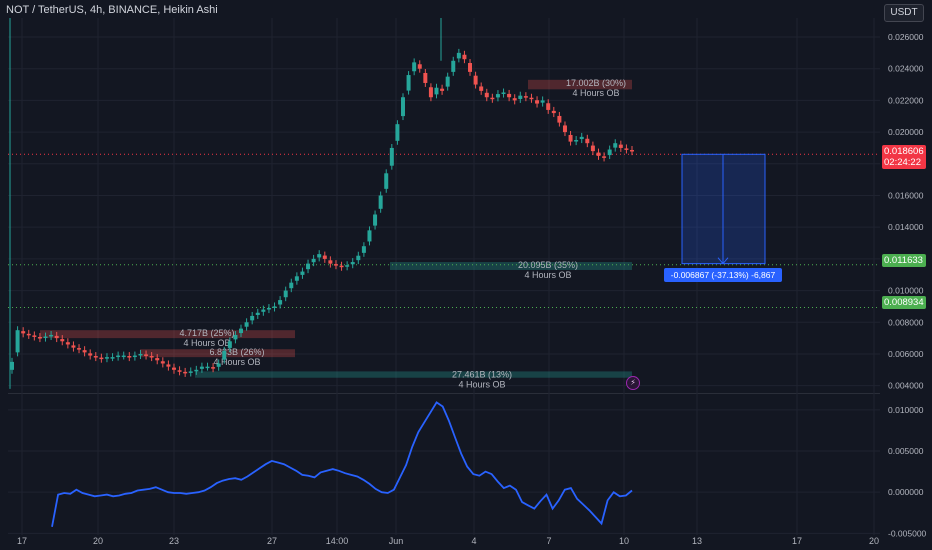  I want to click on y-tick-label: 0.026000, so click(906, 37).